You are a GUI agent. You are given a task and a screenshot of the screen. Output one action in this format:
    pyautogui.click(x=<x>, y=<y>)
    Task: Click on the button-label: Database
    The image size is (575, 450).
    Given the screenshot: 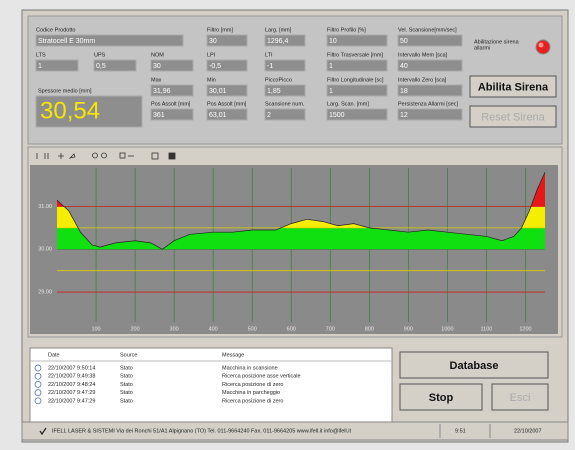 What is the action you would take?
    pyautogui.click(x=474, y=366)
    